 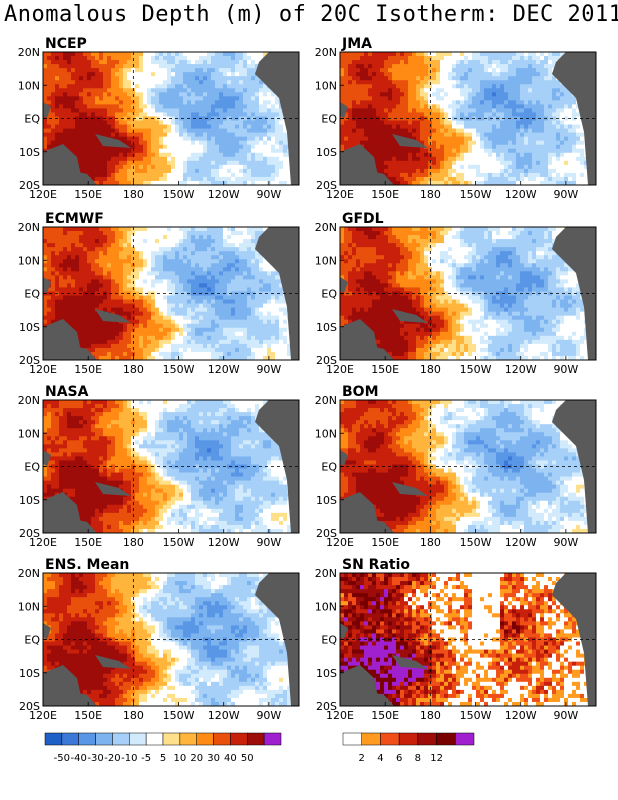 What do you see at coordinates (87, 565) in the screenshot?
I see `panel-title: ENS. Mean` at bounding box center [87, 565].